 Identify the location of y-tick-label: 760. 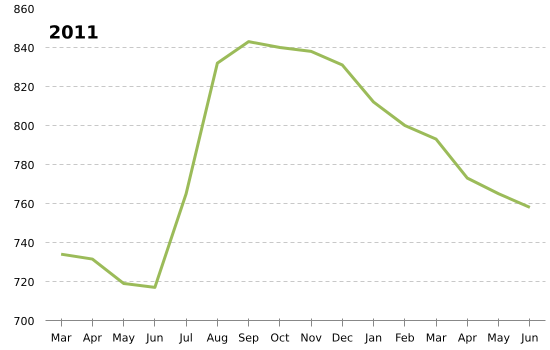
(24, 204).